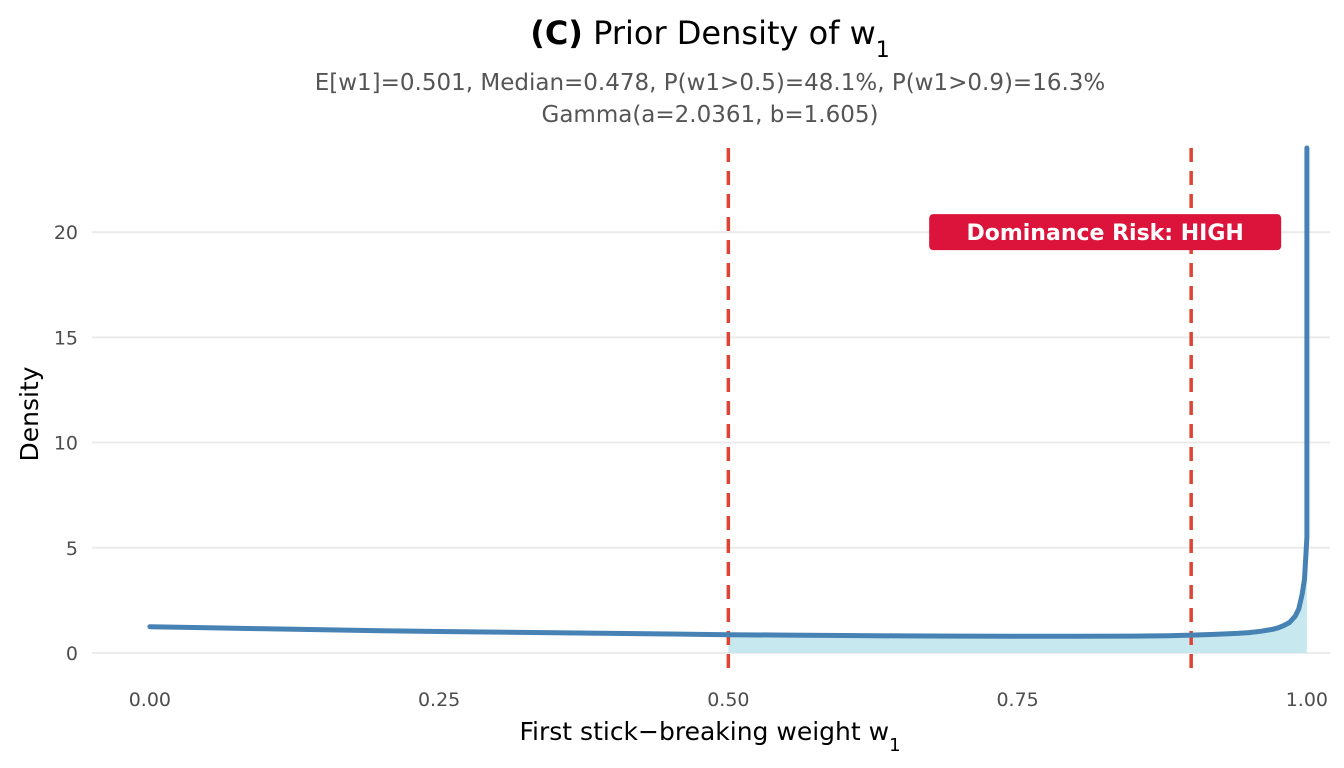  I want to click on x-axis-ticks: 0.00 0.25 0.50 0.75 1.00, so click(728, 700).